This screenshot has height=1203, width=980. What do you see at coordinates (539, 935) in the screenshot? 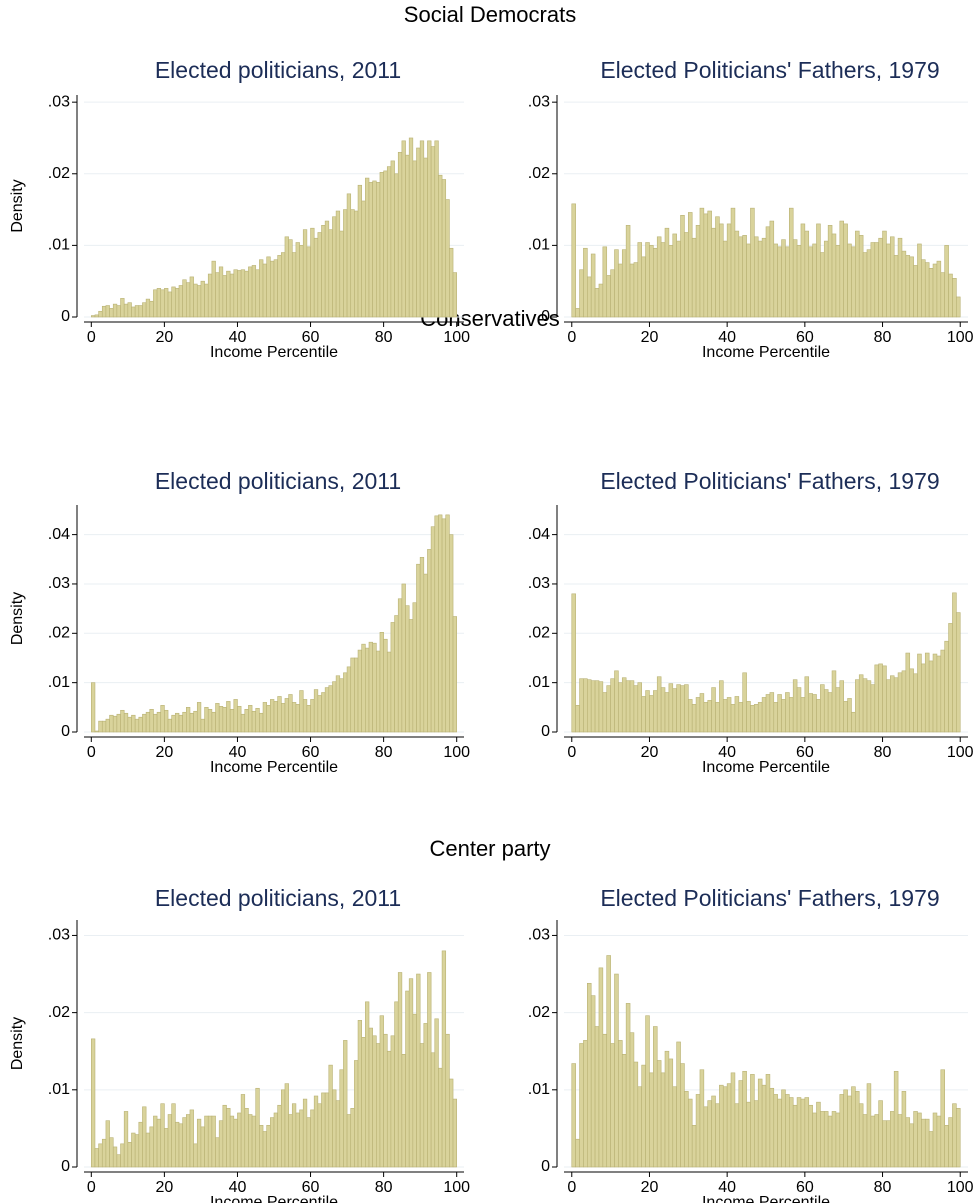
I see `y-tick-label: .03` at bounding box center [539, 935].